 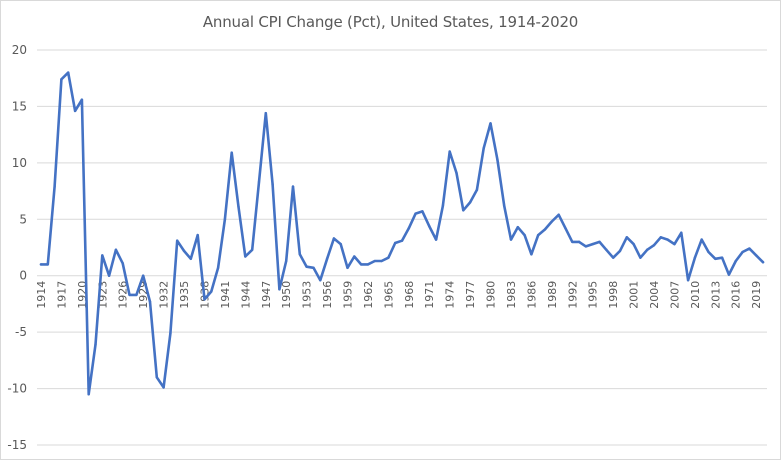 I want to click on data-point-2005, so click(x=661, y=237).